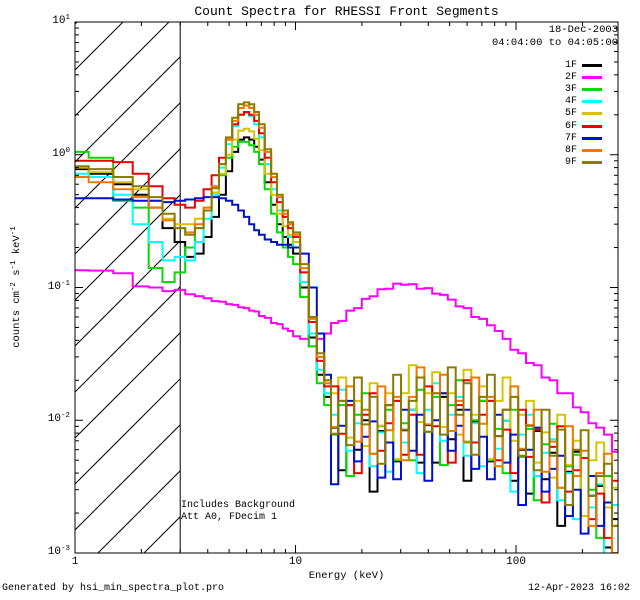  Describe the element at coordinates (58, 419) in the screenshot. I see `y-tick-label: 10-2` at that location.